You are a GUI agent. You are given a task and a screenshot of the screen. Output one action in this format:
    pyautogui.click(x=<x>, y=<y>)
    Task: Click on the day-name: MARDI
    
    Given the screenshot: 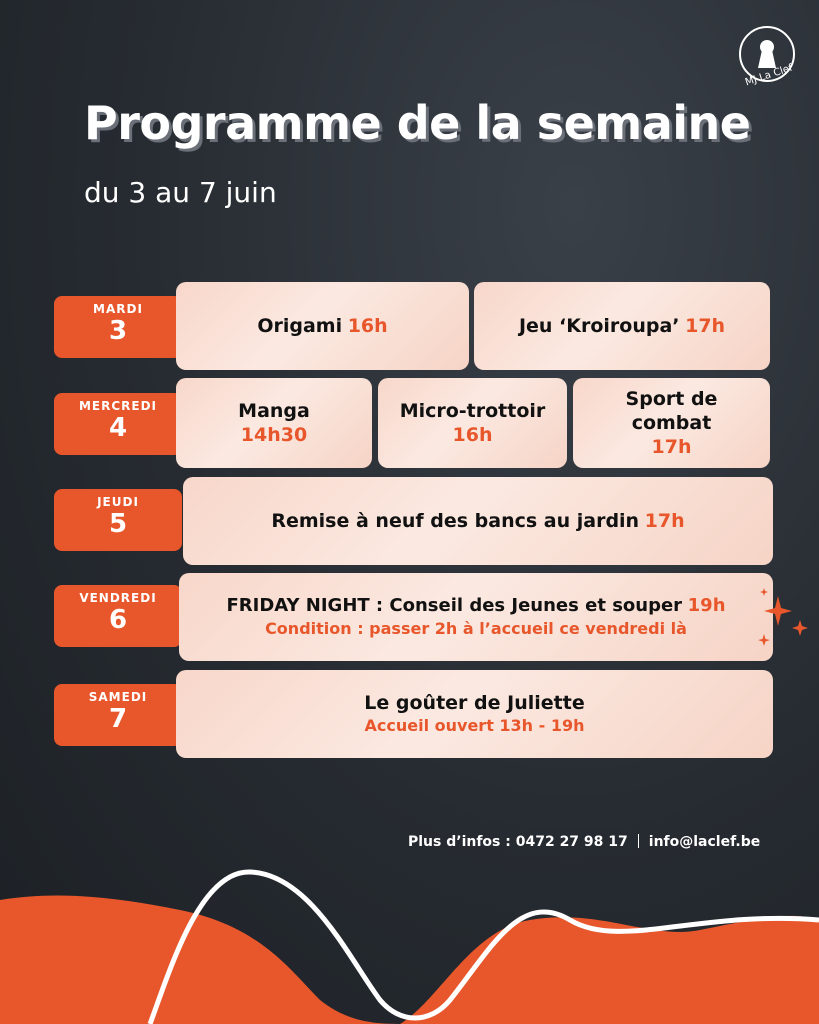 What is the action you would take?
    pyautogui.click(x=118, y=309)
    